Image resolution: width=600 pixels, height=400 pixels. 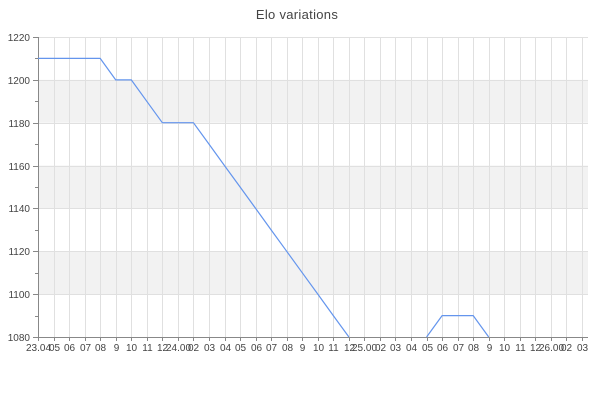 I want to click on y-tick-label: 1080, so click(x=19, y=338).